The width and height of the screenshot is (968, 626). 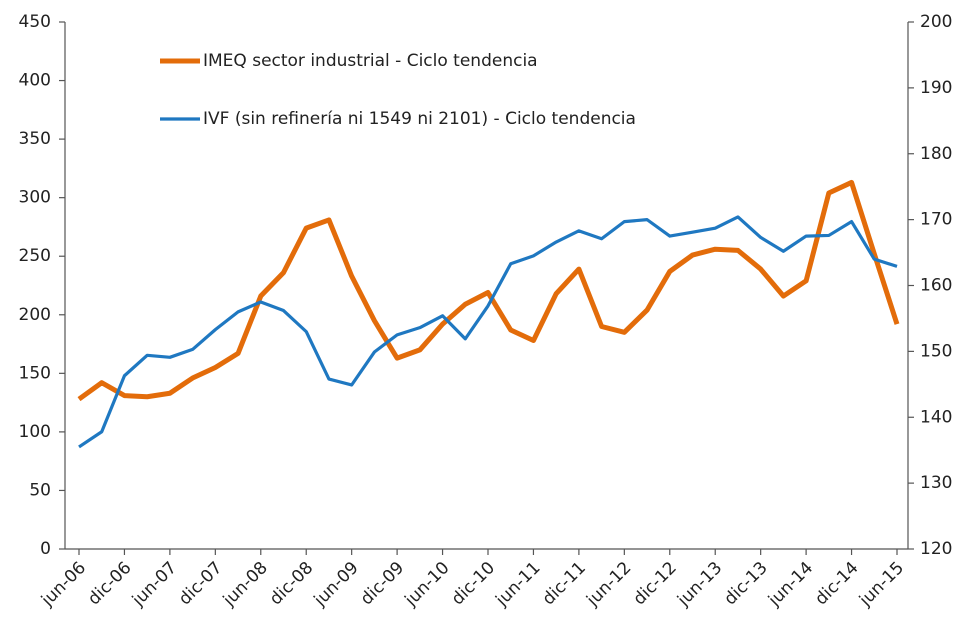 What do you see at coordinates (154, 584) in the screenshot?
I see `x-tick-label: jun-07` at bounding box center [154, 584].